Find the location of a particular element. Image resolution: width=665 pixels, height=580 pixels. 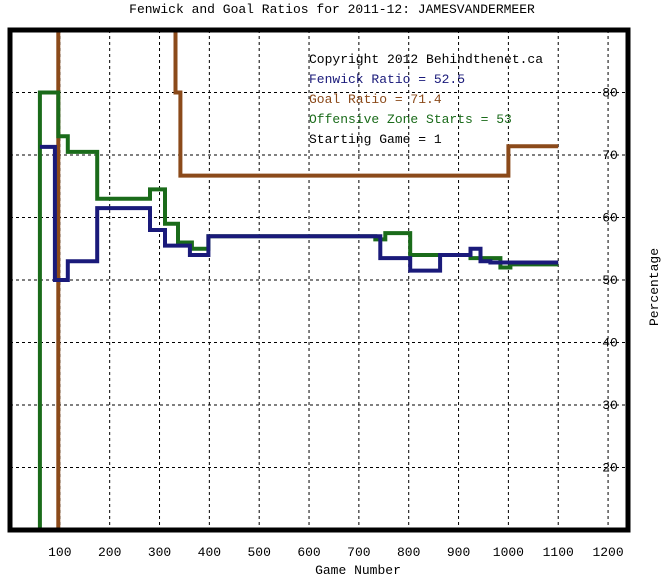

x-tick-label: 500 is located at coordinates (258, 552).